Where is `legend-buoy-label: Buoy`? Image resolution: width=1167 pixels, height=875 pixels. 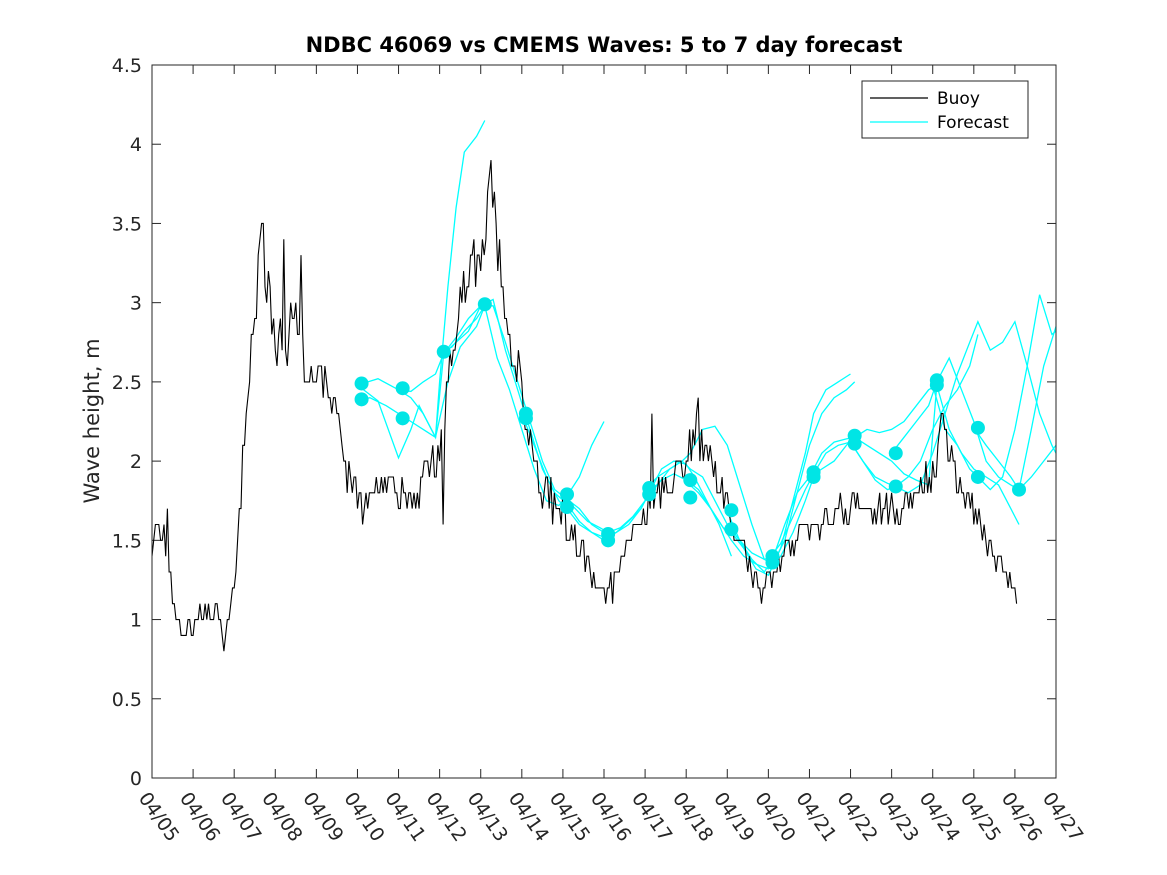
legend-buoy-label: Buoy is located at coordinates (958, 99).